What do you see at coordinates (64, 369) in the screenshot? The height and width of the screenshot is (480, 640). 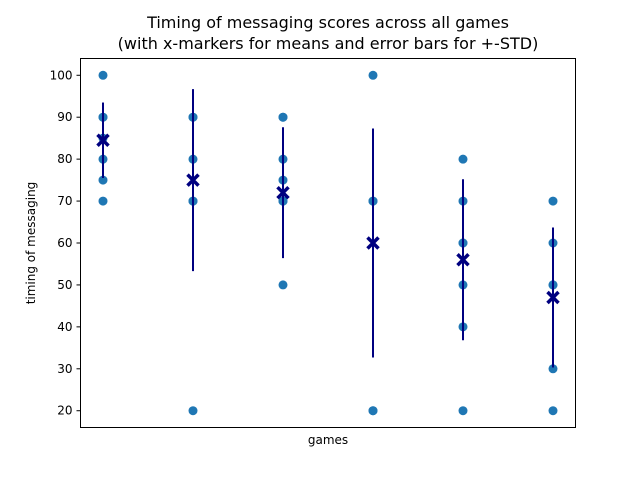 I see `y-tick-label: 30` at bounding box center [64, 369].